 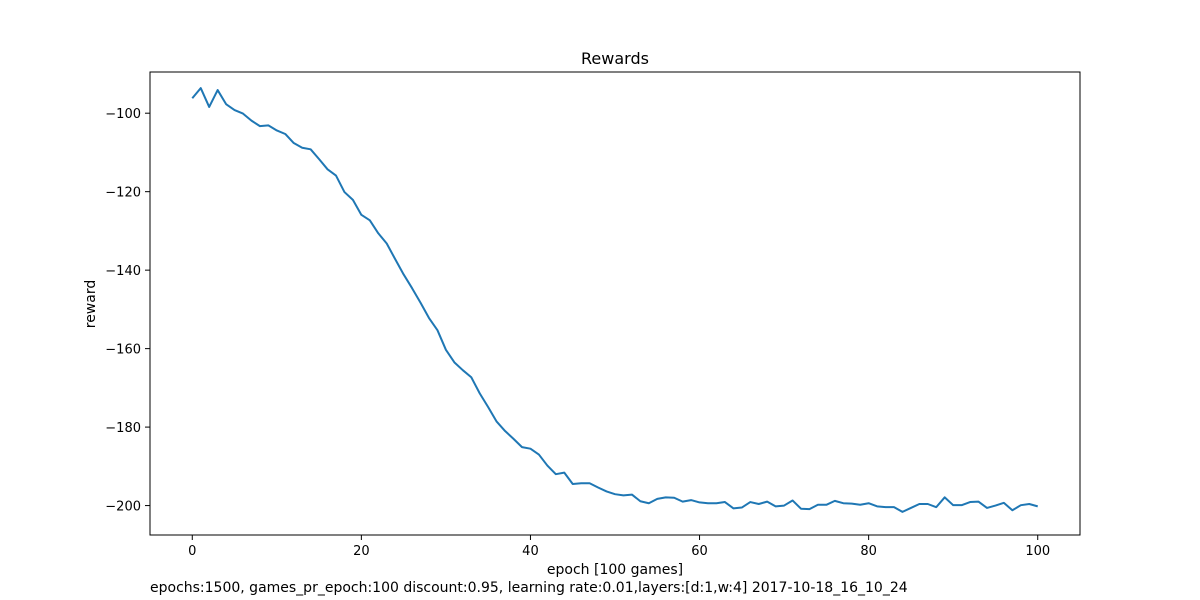 I want to click on x-axis: 0 20 40 60 80 100, so click(x=619, y=547).